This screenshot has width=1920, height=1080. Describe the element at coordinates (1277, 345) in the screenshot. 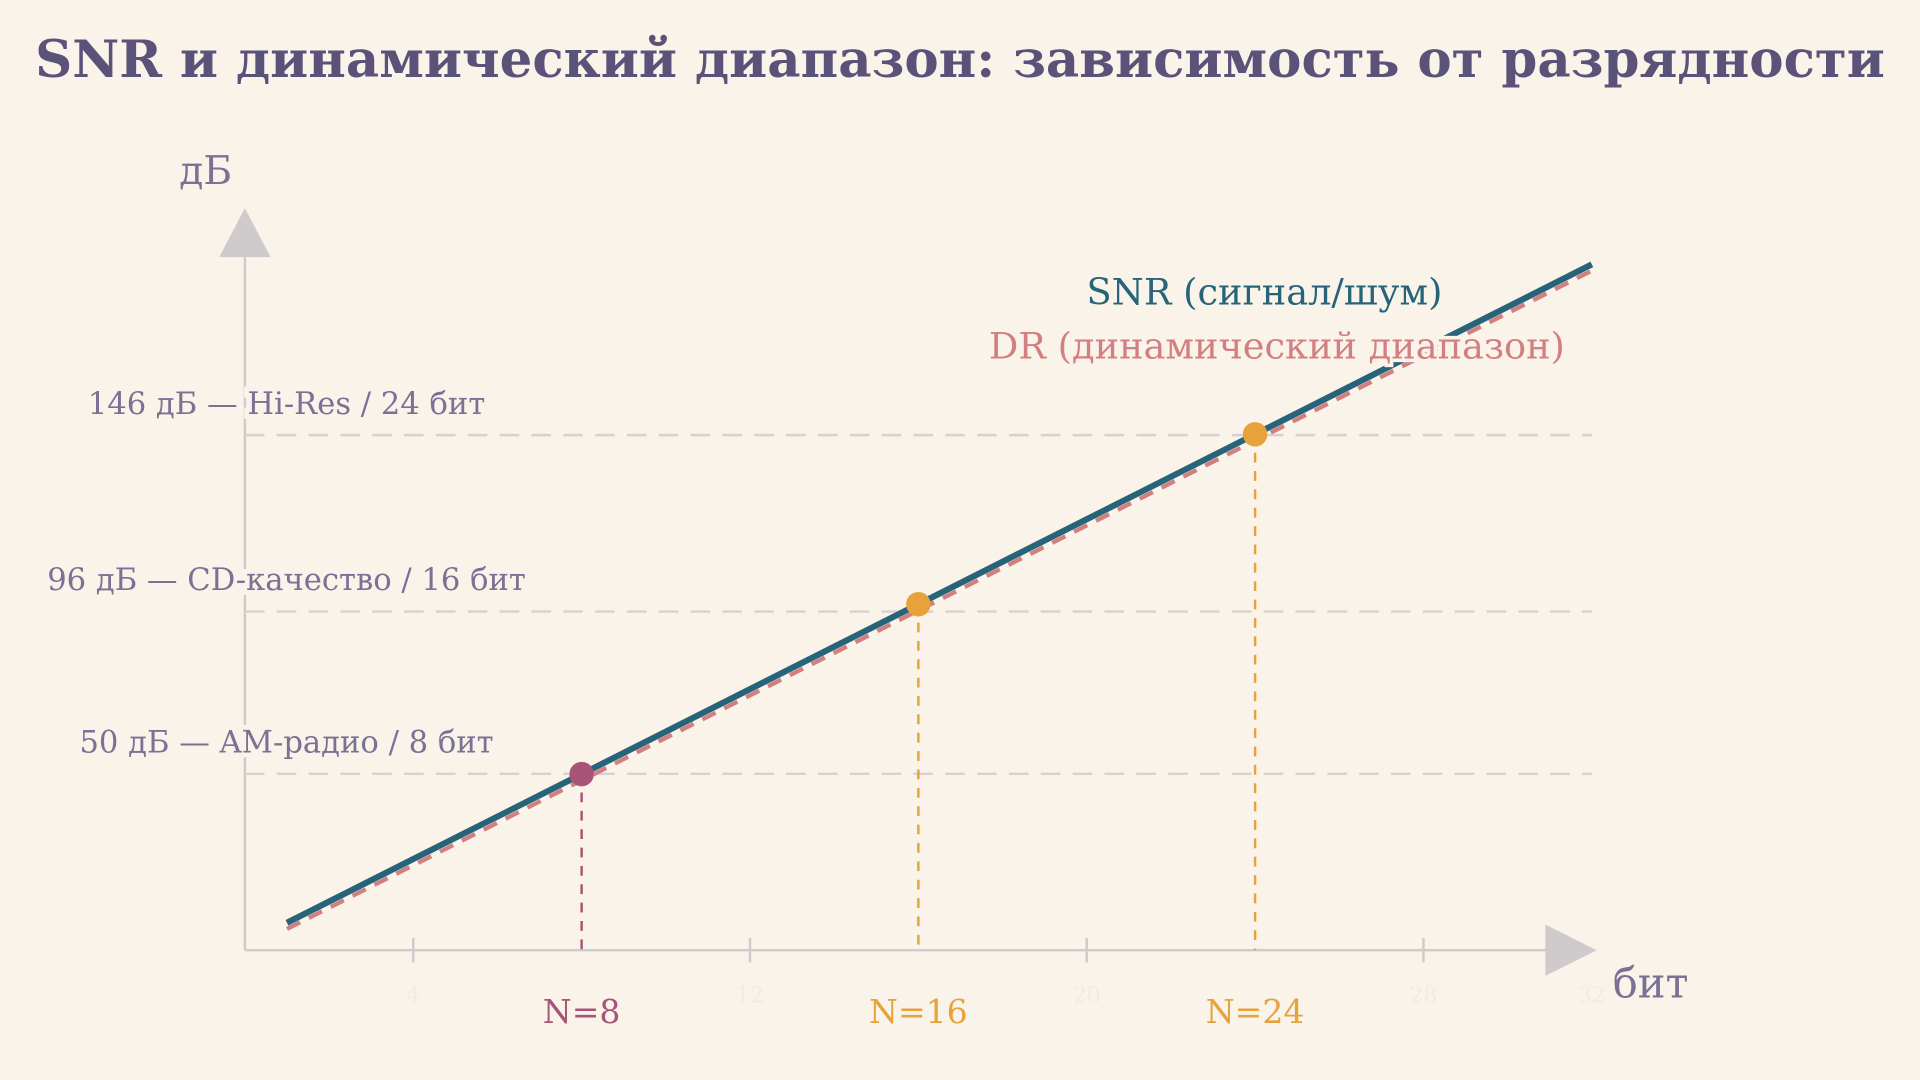

I see `legend-entry: DR (динамический диапазон)` at that location.